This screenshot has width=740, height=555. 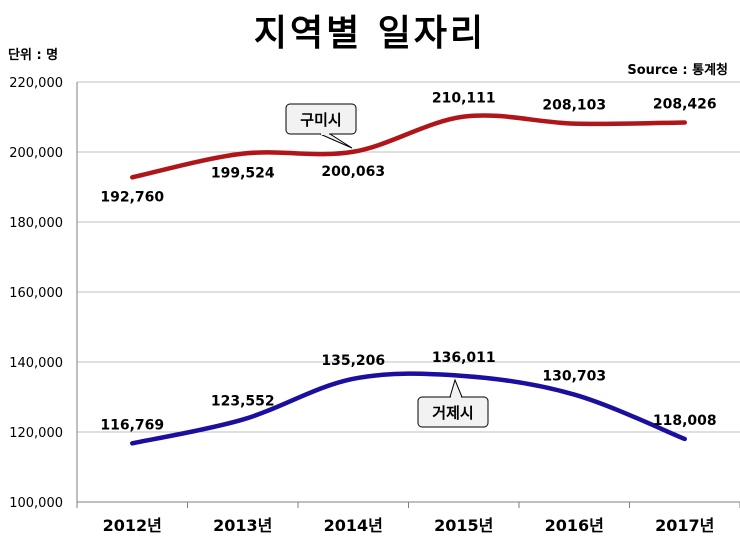 What do you see at coordinates (36, 293) in the screenshot?
I see `y-tick-label: 160,000` at bounding box center [36, 293].